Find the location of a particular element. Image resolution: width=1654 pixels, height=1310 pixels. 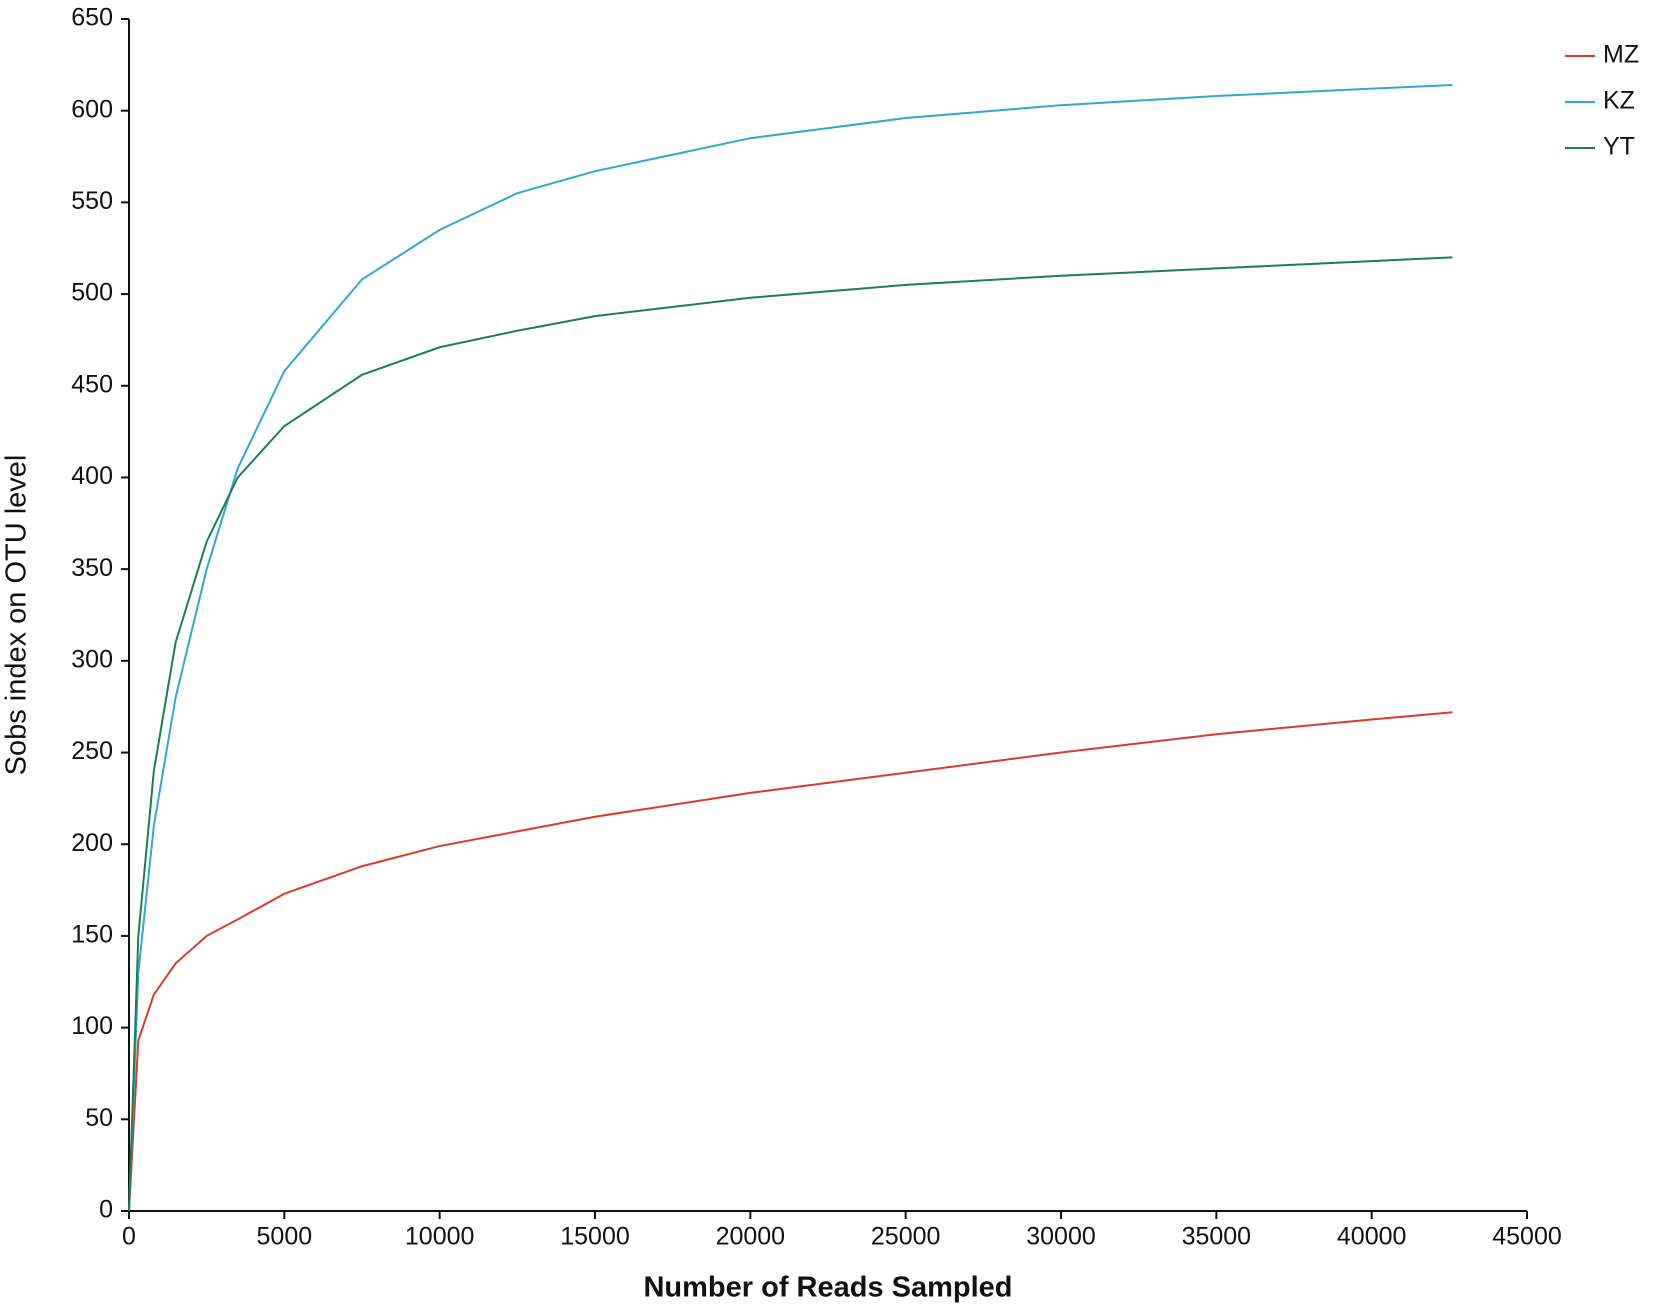

legend-label: MZ is located at coordinates (1621, 55).